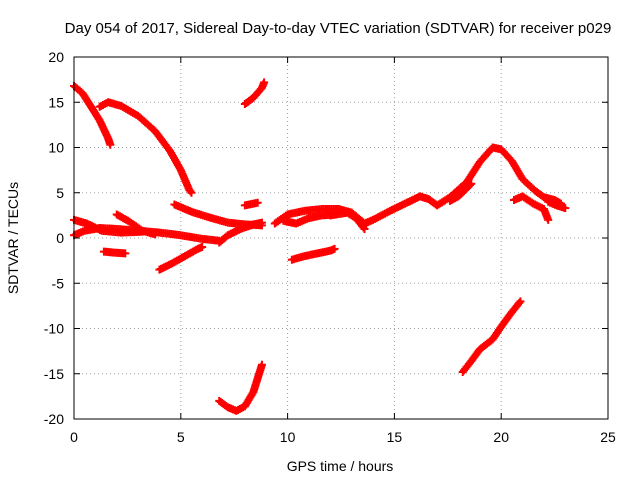  Describe the element at coordinates (74, 437) in the screenshot. I see `x-tick-label: 0` at that location.